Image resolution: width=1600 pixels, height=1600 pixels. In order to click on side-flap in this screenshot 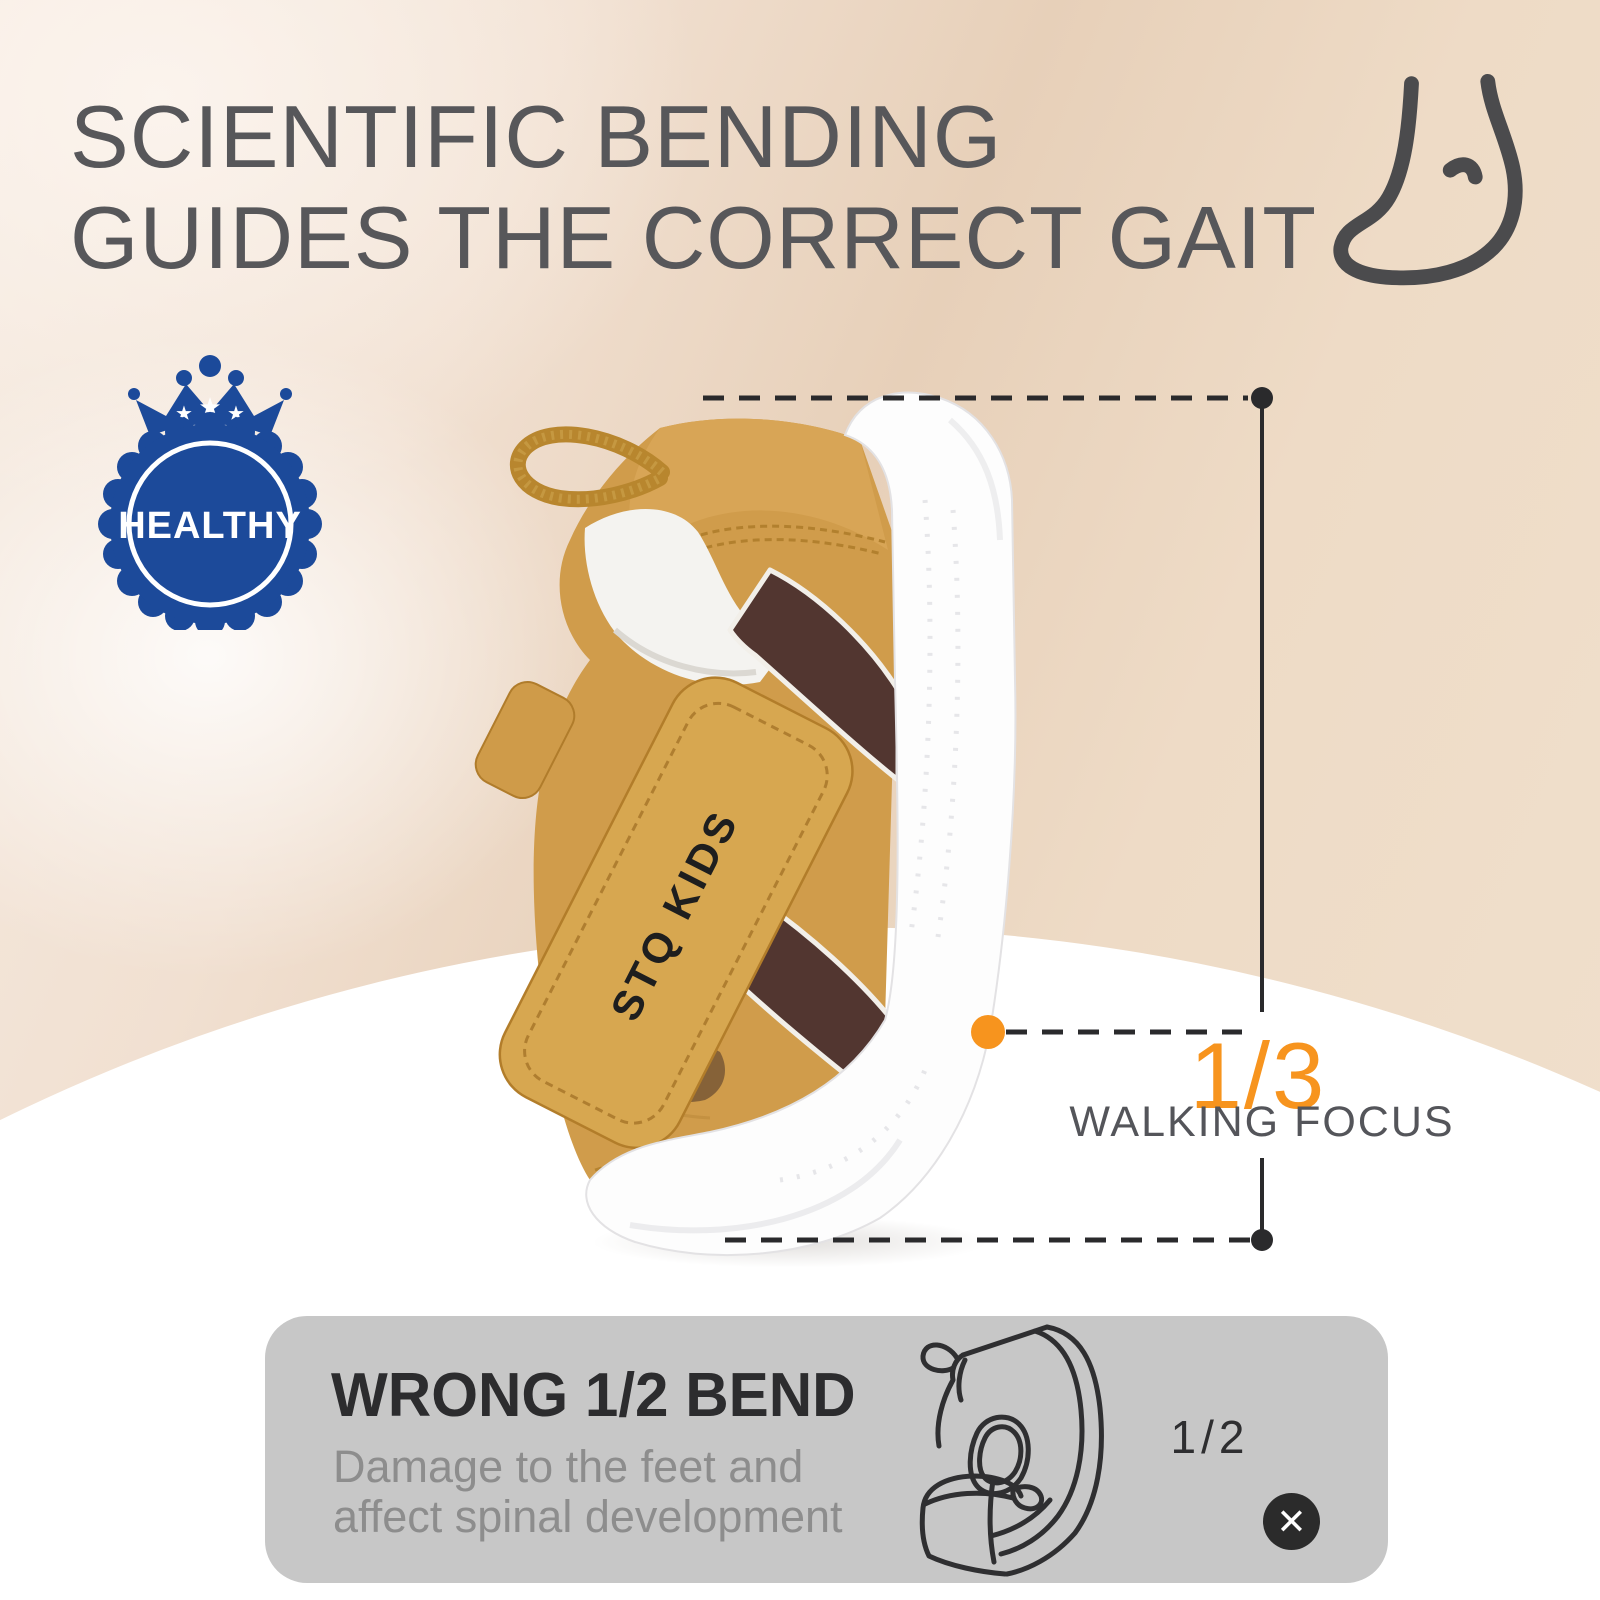, I will do `click(525, 740)`.